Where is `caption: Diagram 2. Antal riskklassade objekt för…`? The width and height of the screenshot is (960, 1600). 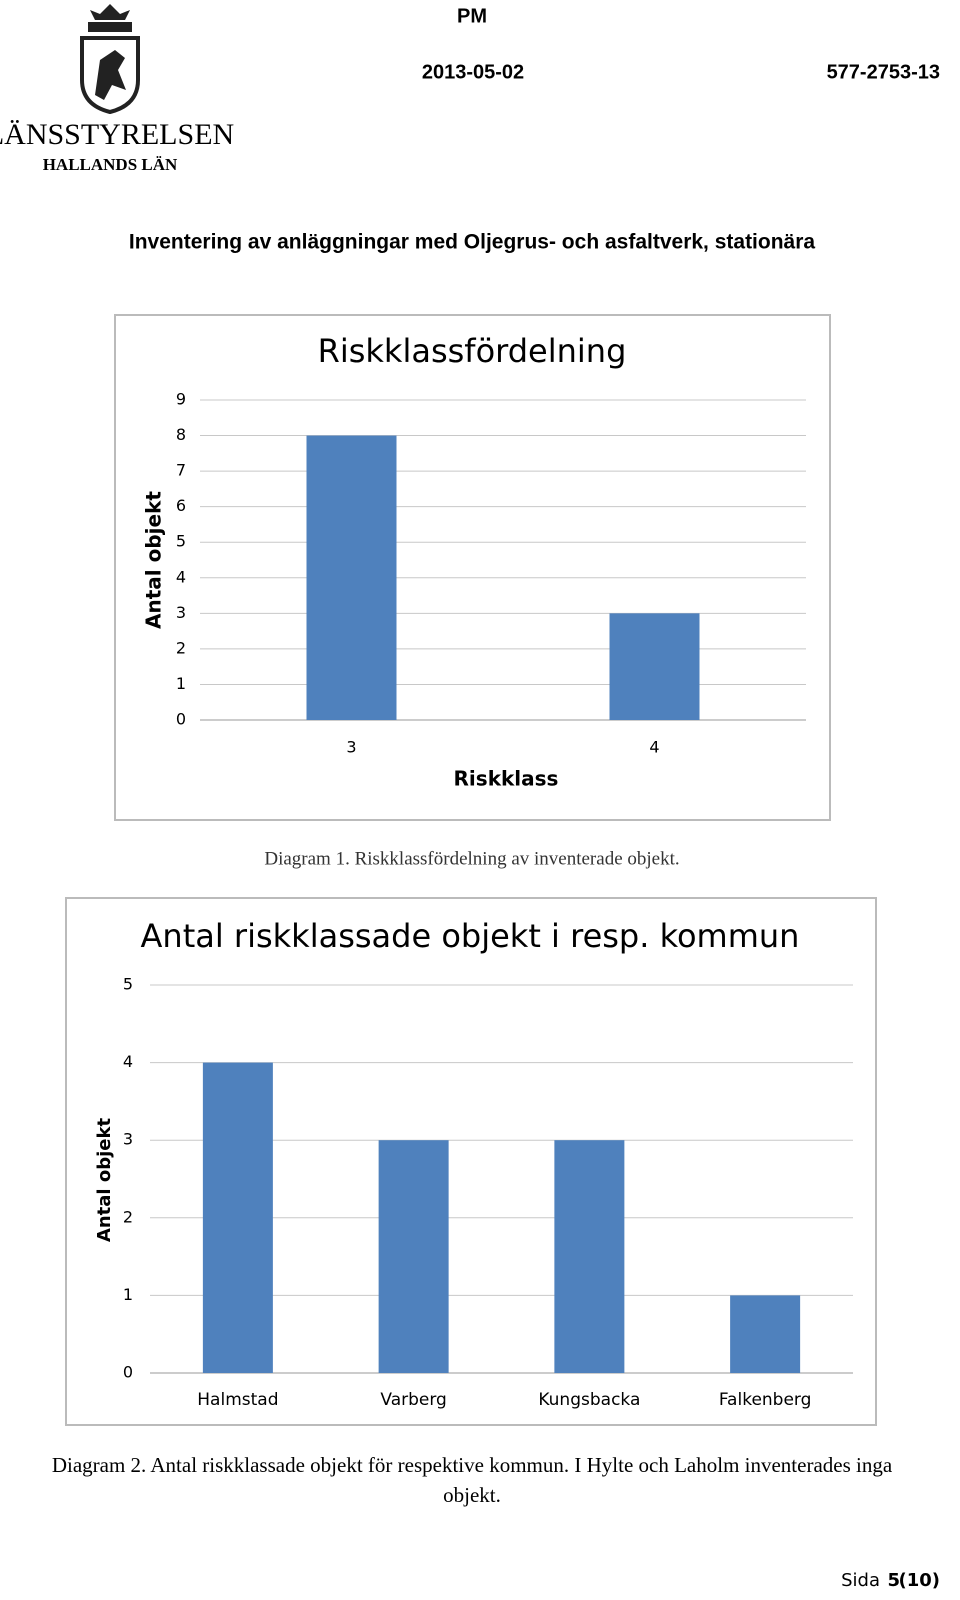
caption: Diagram 2. Antal riskklassade objekt för… is located at coordinates (472, 1465).